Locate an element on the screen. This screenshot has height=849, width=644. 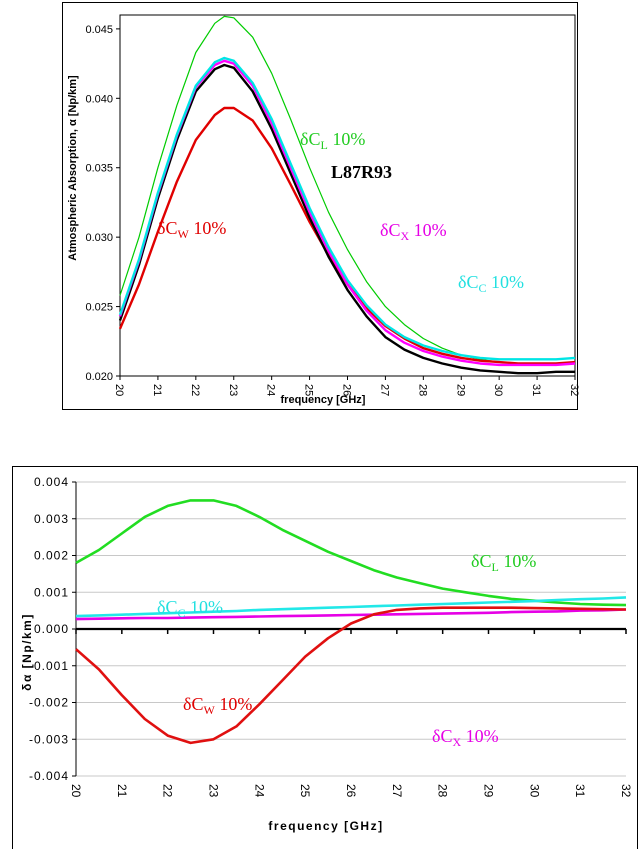
y-tick-label: 0.004 is located at coordinates (51, 482).